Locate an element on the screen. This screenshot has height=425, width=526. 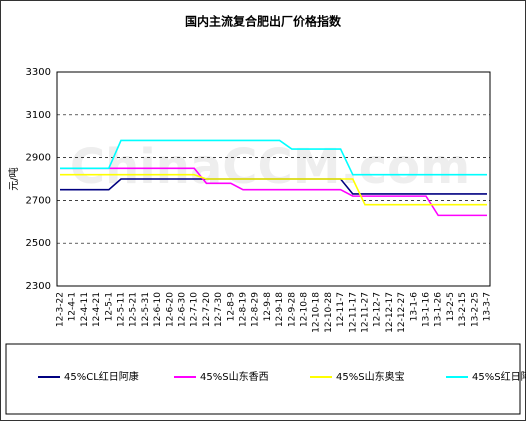
x-tick-label: 13-2-15 is located at coordinates (463, 309).